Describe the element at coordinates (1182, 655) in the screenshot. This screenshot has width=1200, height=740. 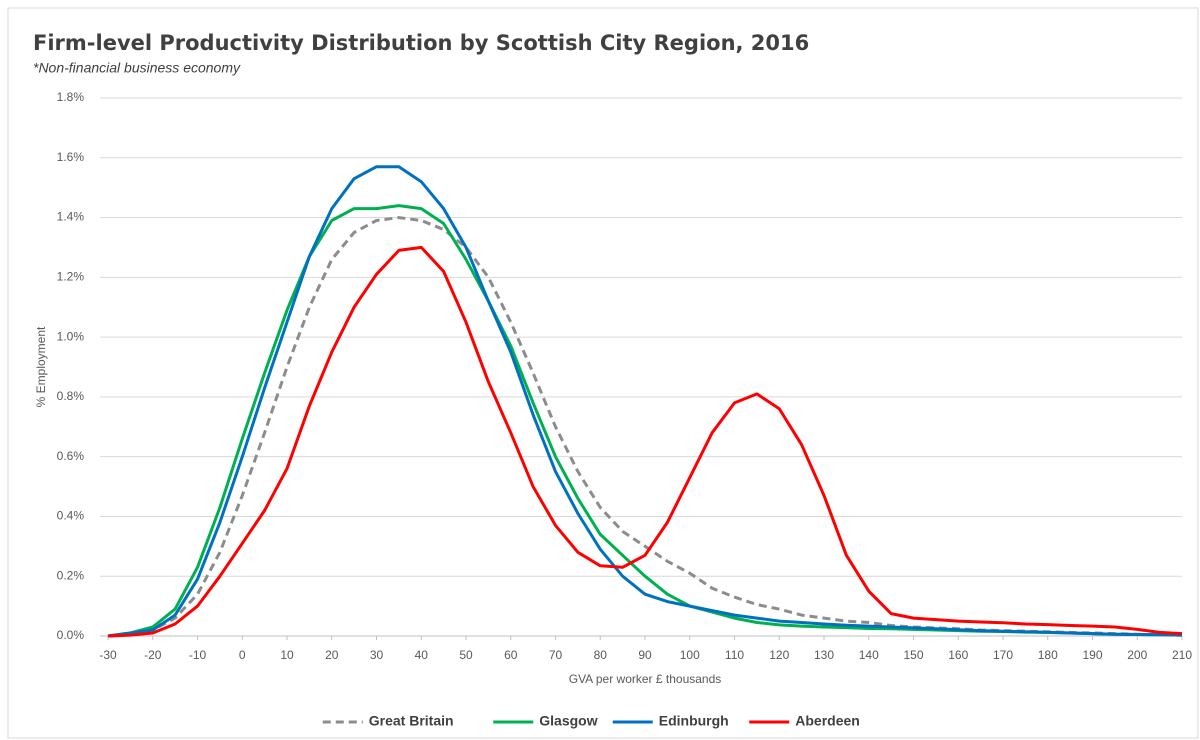
I see `x-tick-label: 210` at that location.